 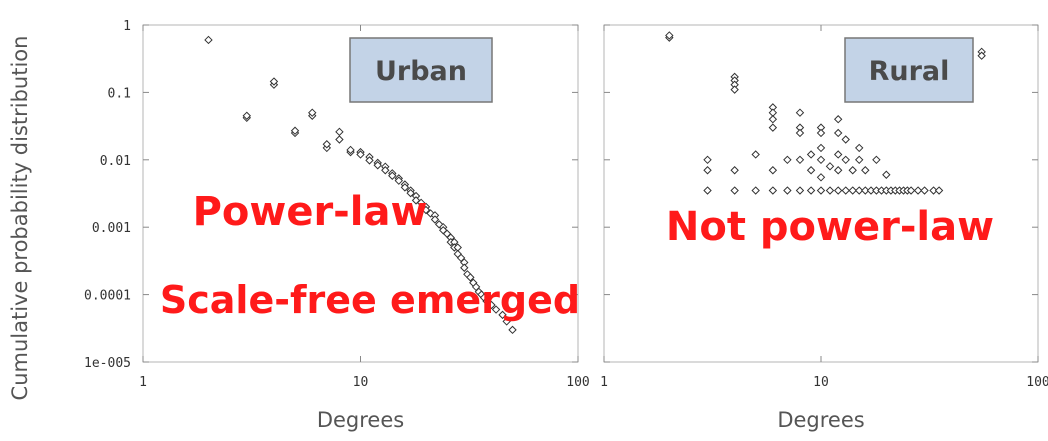 I want to click on y-axis-label-container: Cumulative probability distribution, so click(x=20, y=218).